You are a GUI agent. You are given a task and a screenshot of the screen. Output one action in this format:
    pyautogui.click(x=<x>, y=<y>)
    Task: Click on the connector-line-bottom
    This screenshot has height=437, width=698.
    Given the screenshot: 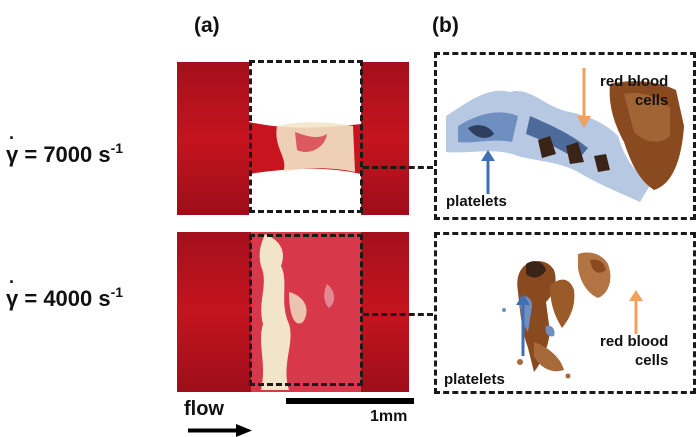 What is the action you would take?
    pyautogui.click(x=398, y=314)
    